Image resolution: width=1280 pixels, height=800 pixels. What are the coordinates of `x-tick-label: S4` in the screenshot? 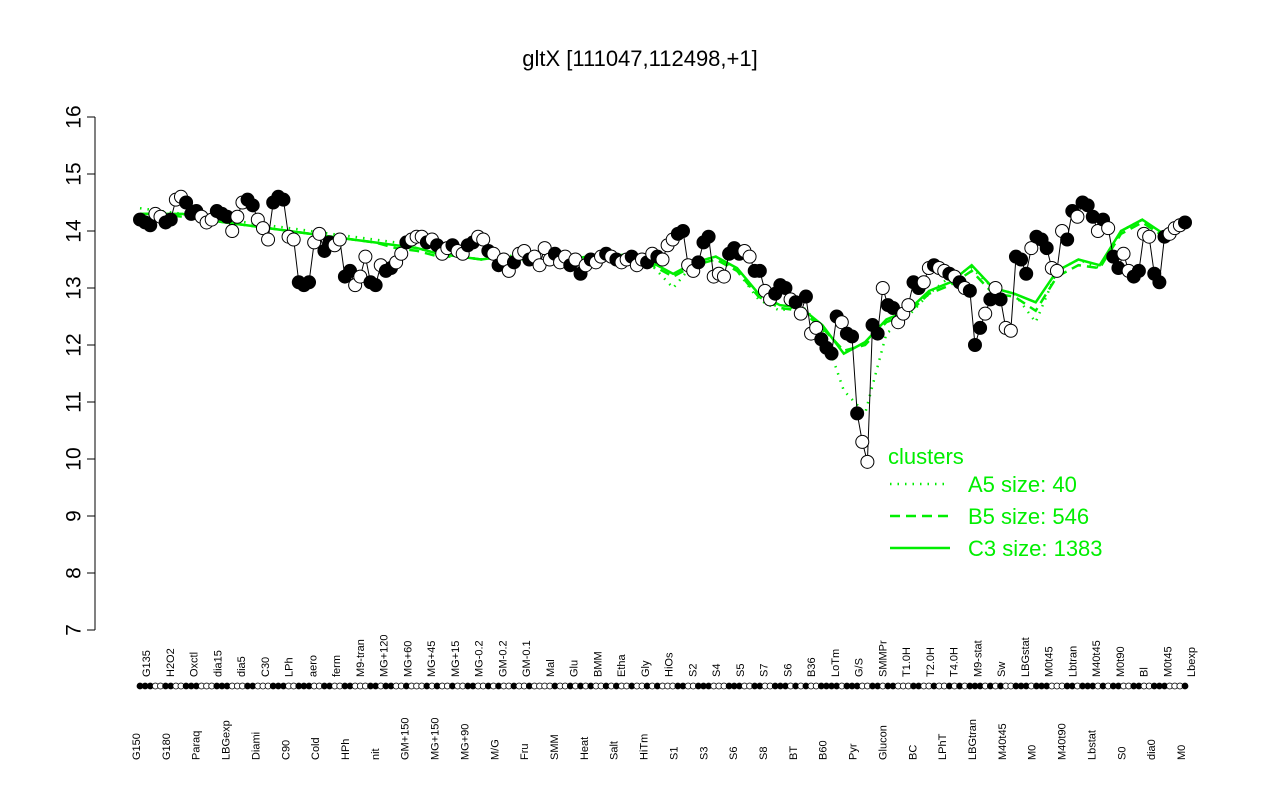 It's located at (717, 670).